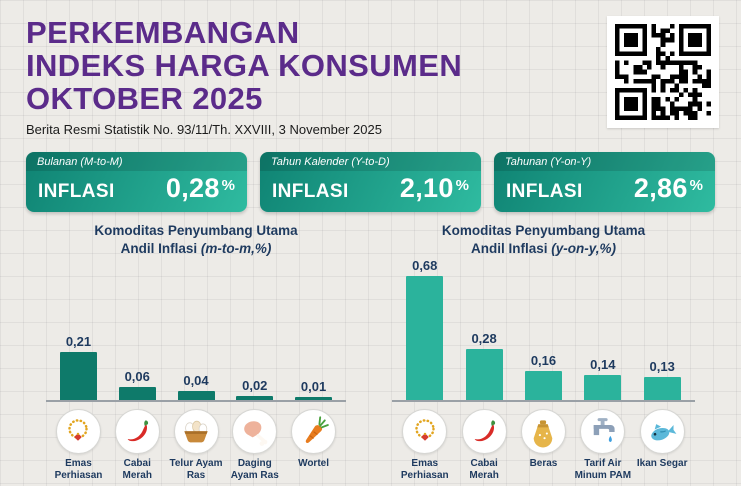 The width and height of the screenshot is (741, 486). I want to click on stat-card-y-to-d: Tahun Kalender (Y-to-D) INFLASI 2,10%, so click(370, 182).